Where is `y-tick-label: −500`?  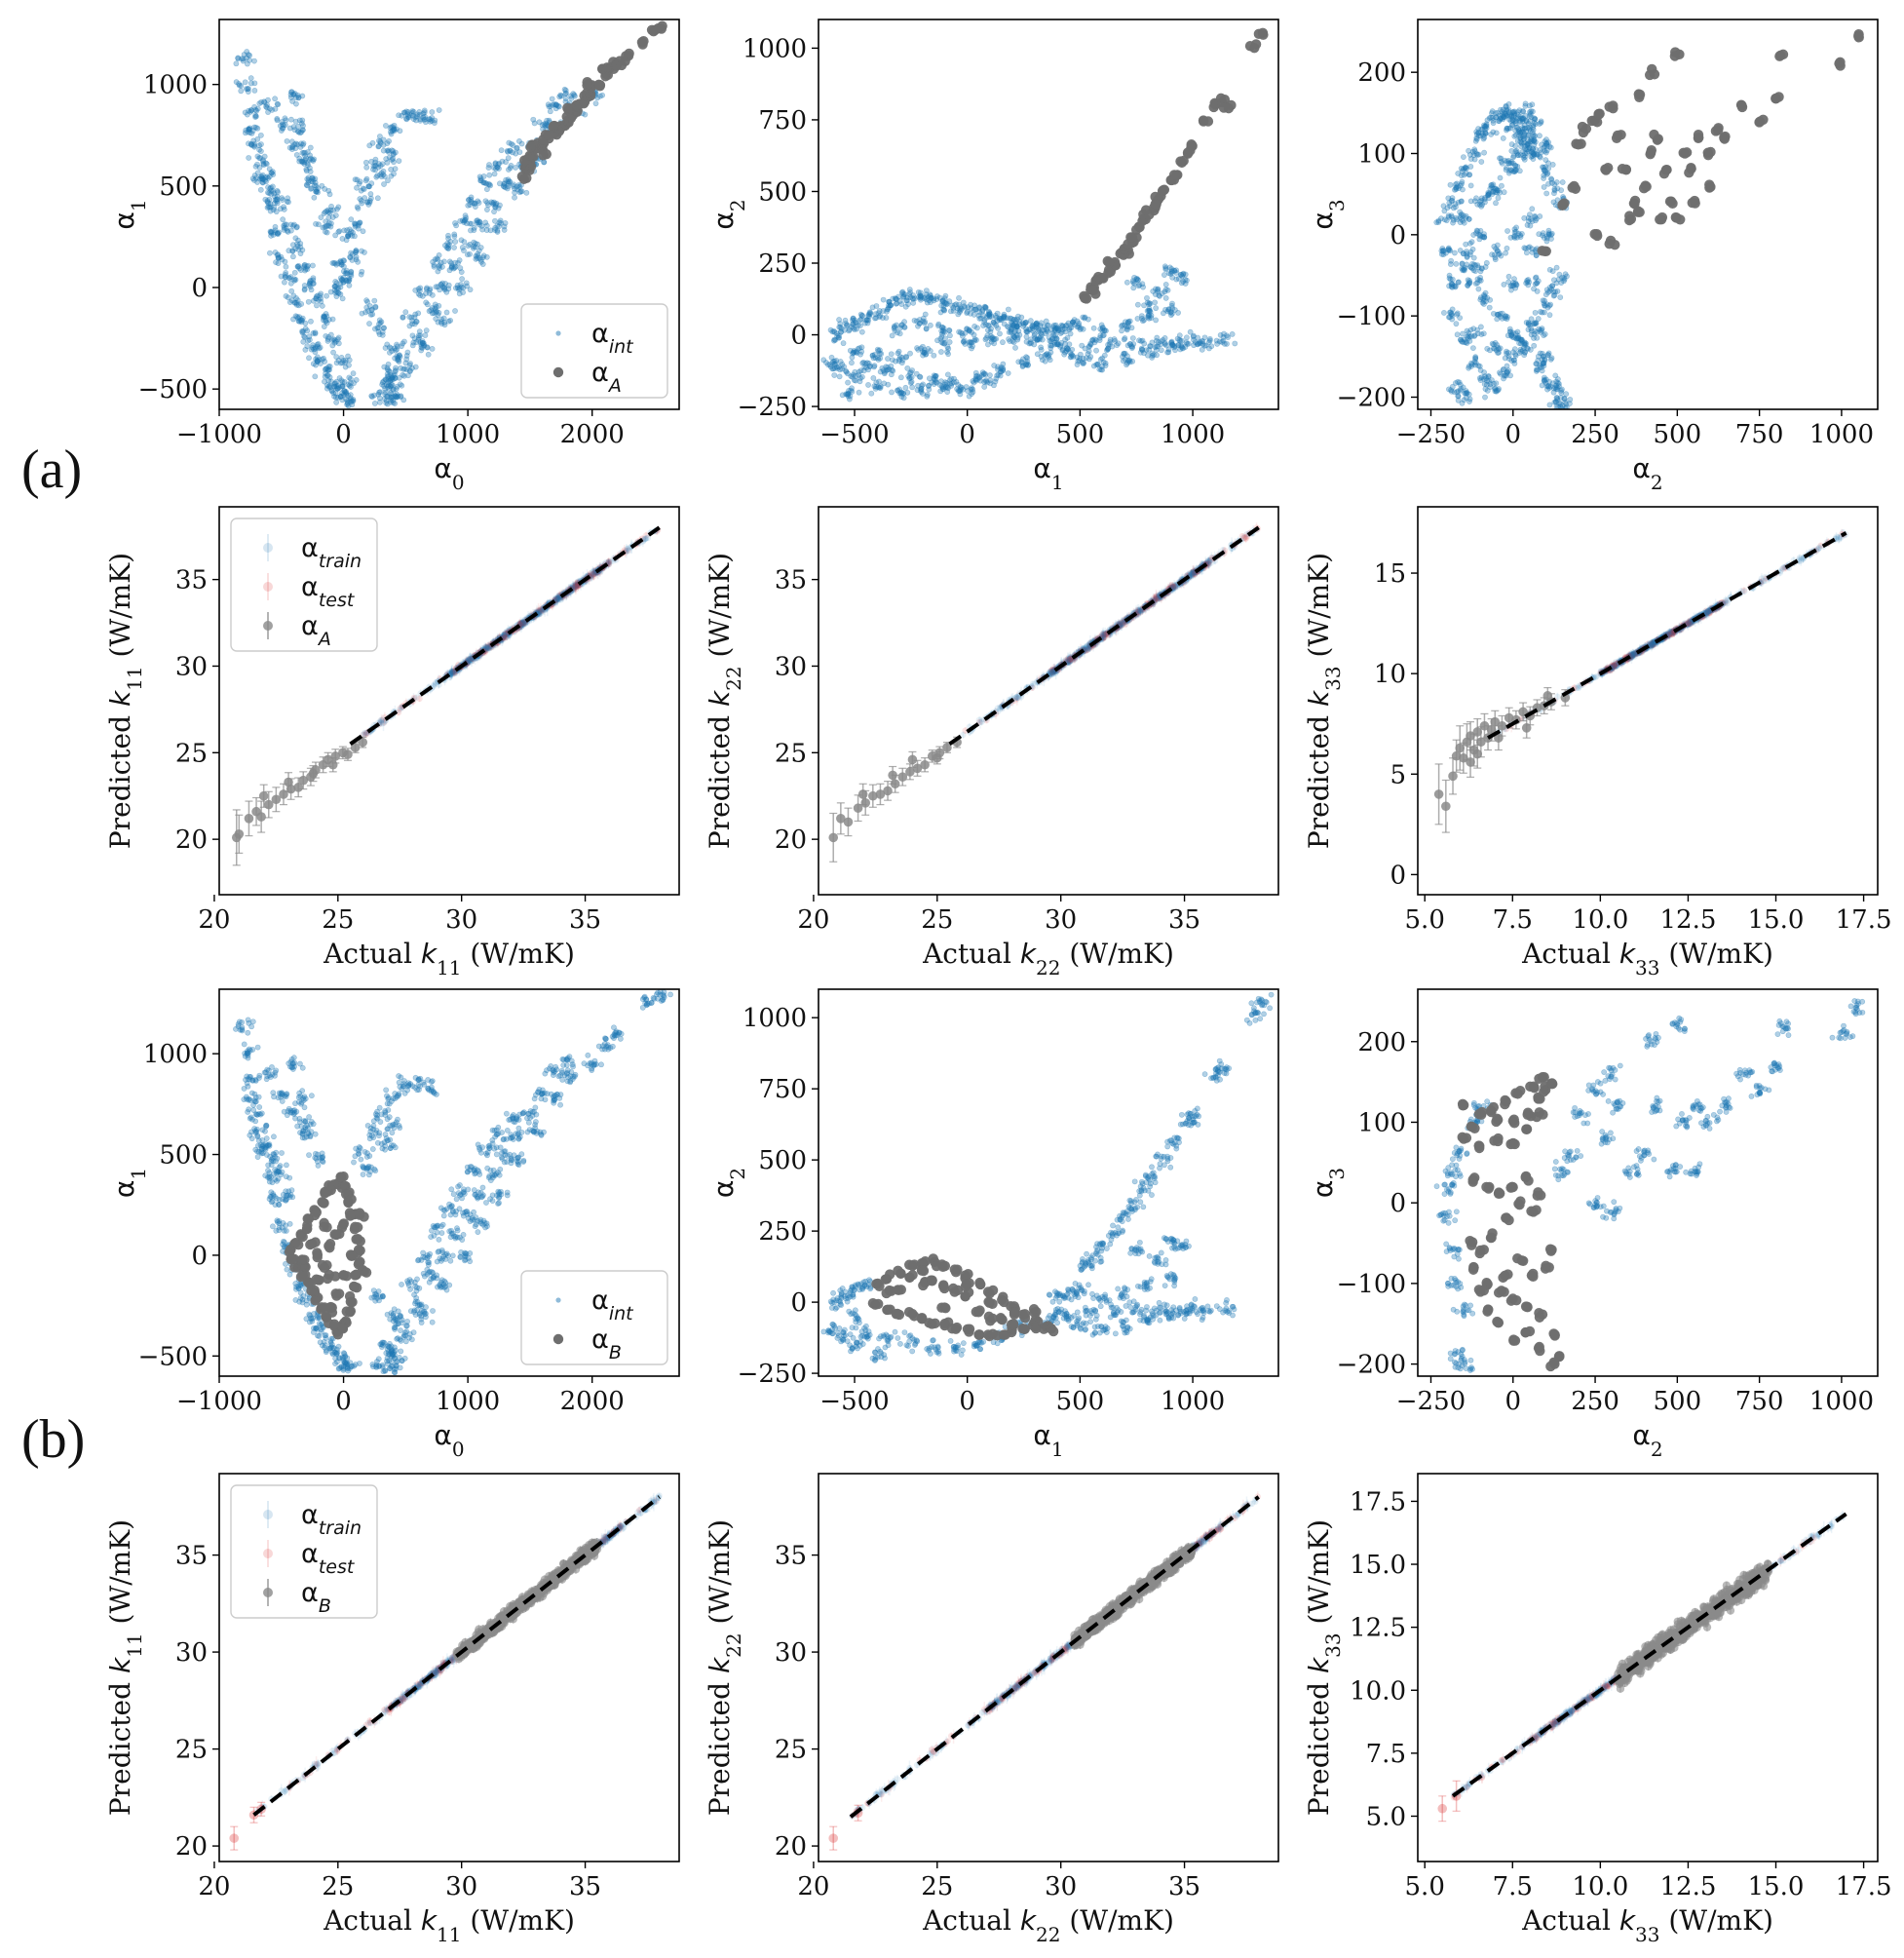 y-tick-label: −500 is located at coordinates (173, 389).